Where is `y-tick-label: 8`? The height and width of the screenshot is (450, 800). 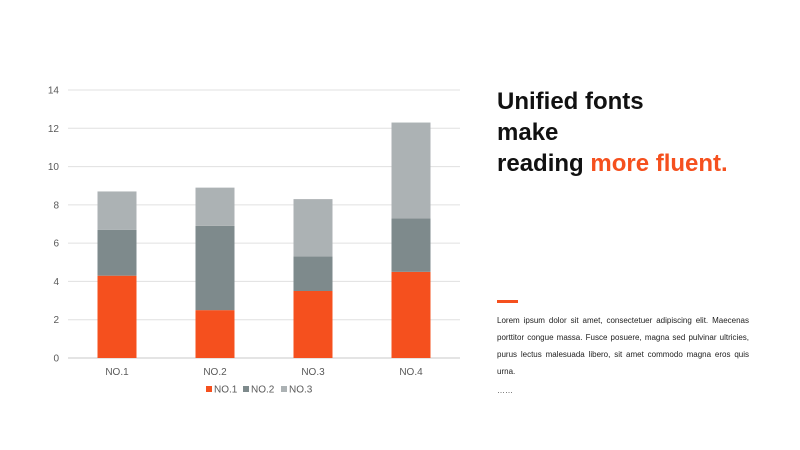
y-tick-label: 8 is located at coordinates (56, 205).